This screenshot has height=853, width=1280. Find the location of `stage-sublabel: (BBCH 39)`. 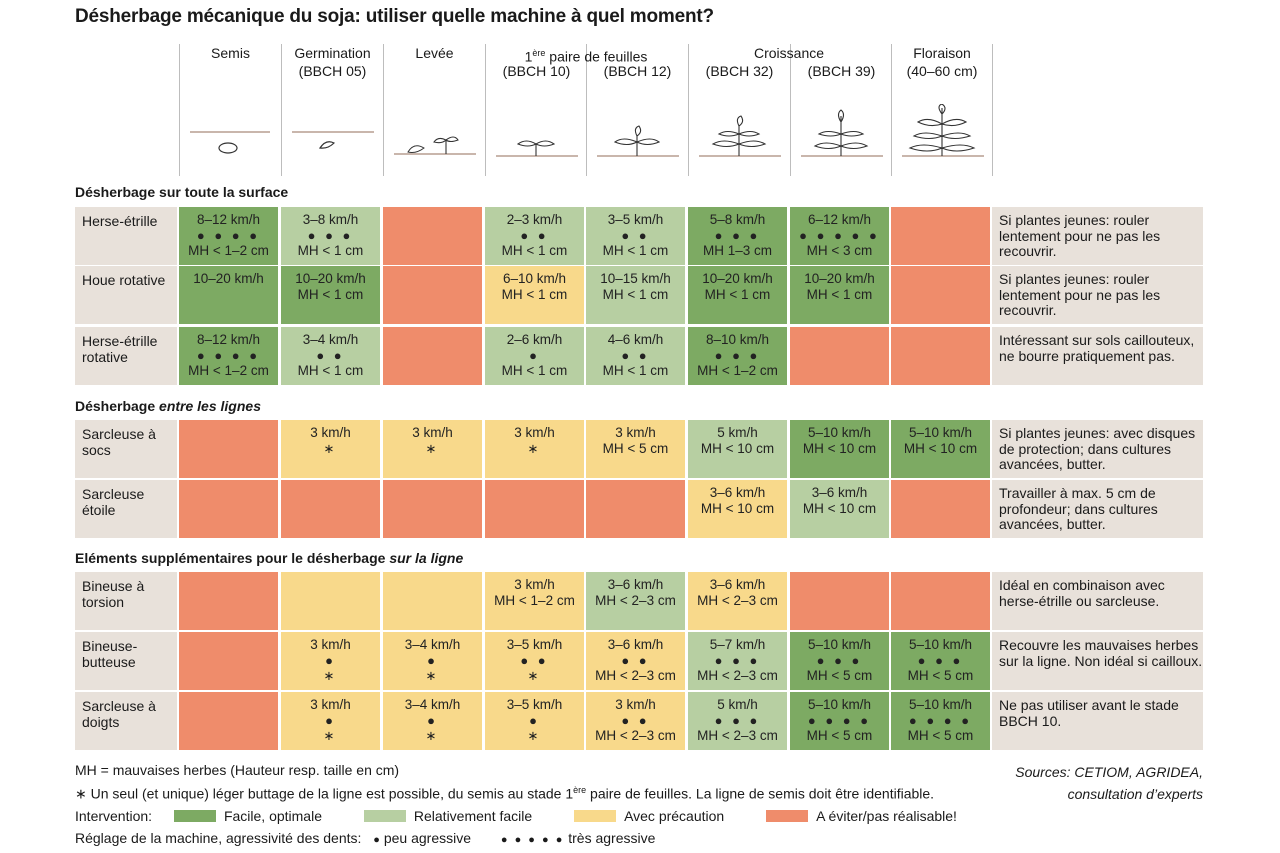

stage-sublabel: (BBCH 39) is located at coordinates (841, 71).